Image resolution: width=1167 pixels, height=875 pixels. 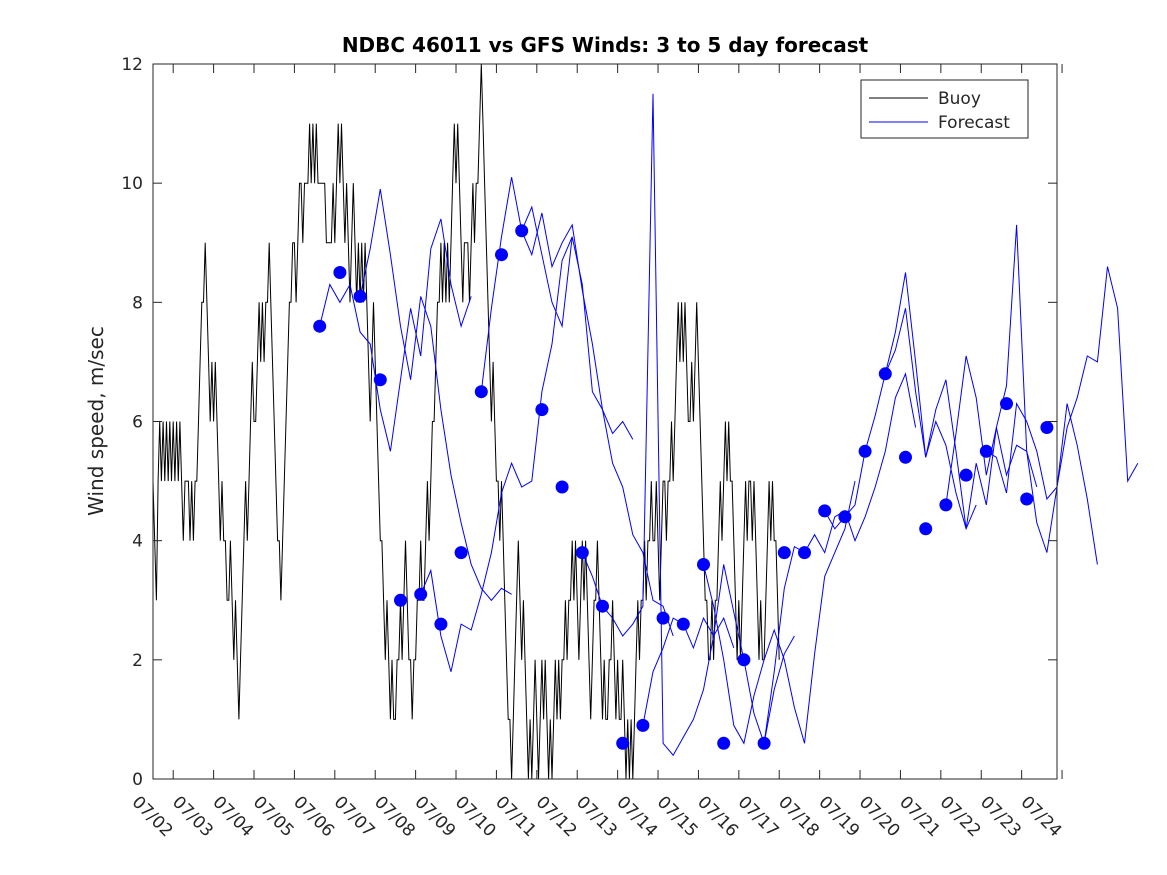 What do you see at coordinates (132, 65) in the screenshot?
I see `y-tick-label: 12` at bounding box center [132, 65].